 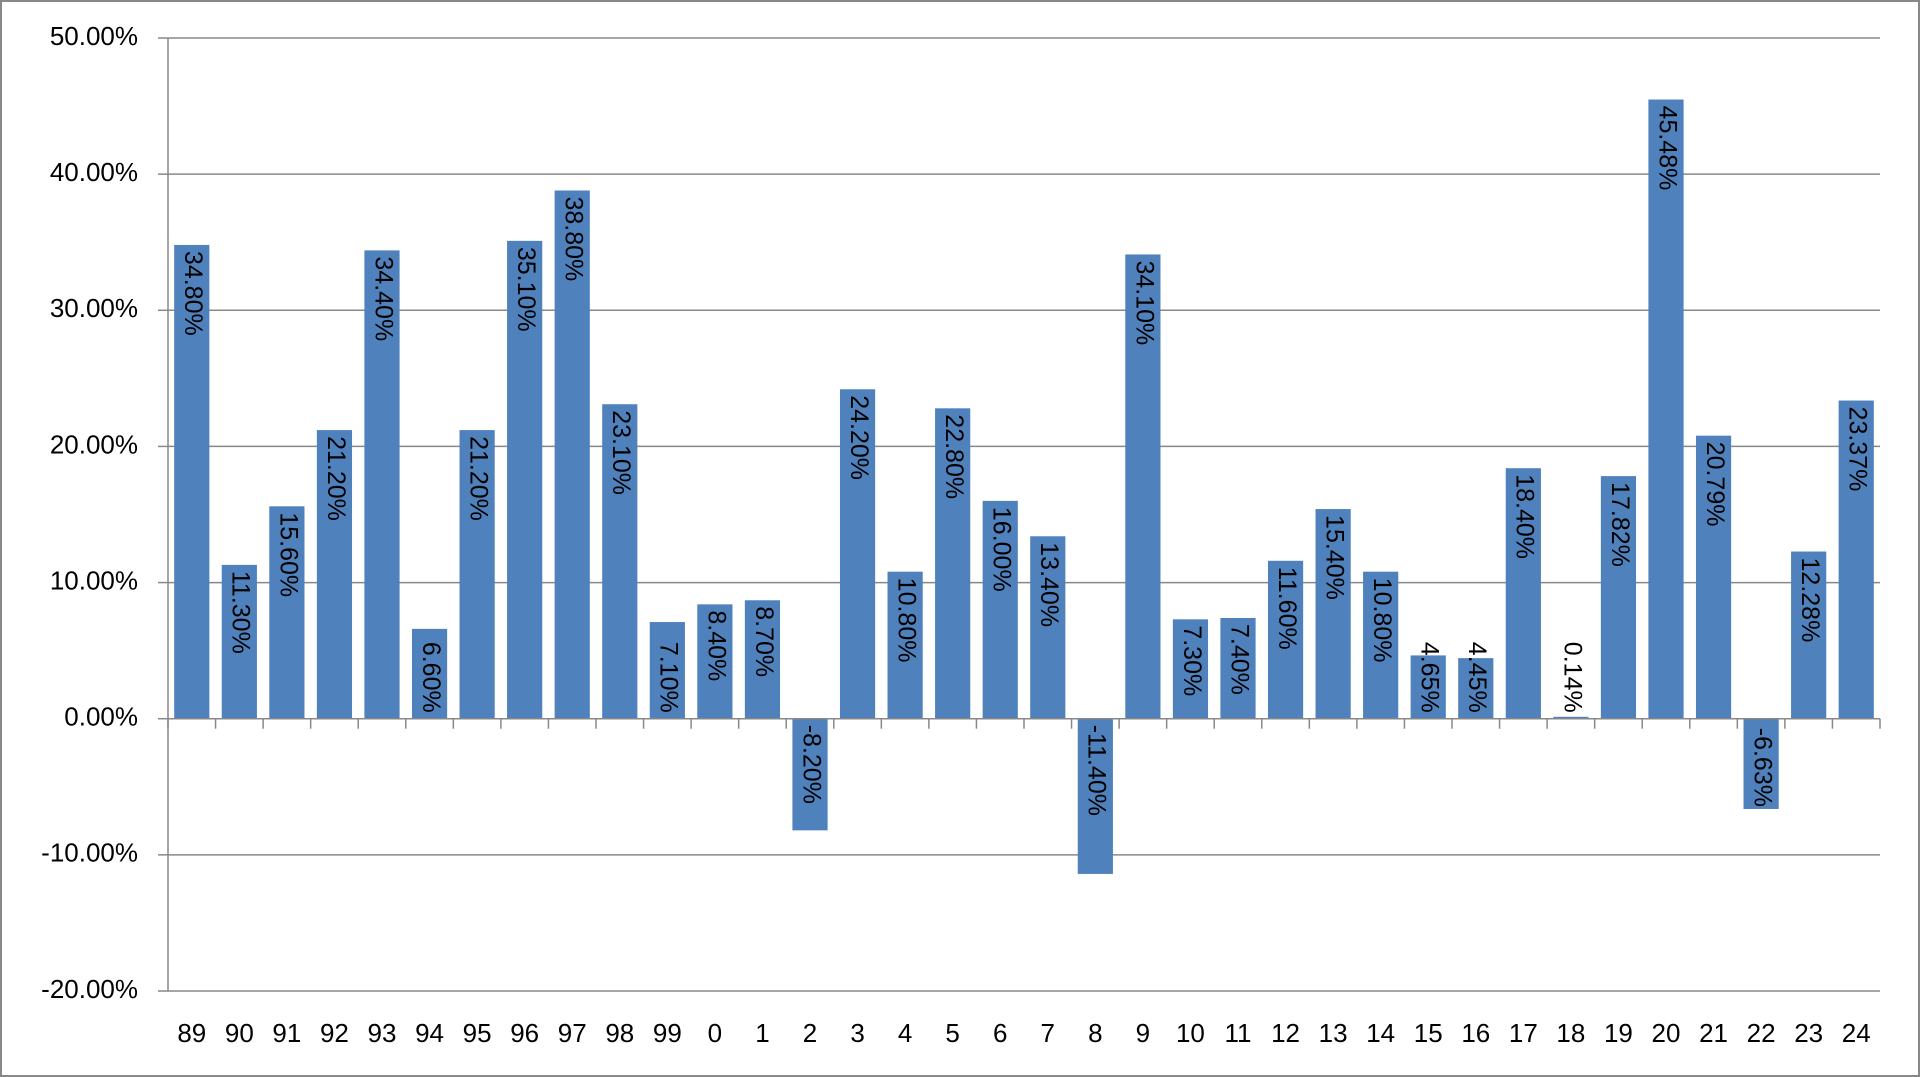 What do you see at coordinates (1858, 449) in the screenshot?
I see `data-label: 23.37%` at bounding box center [1858, 449].